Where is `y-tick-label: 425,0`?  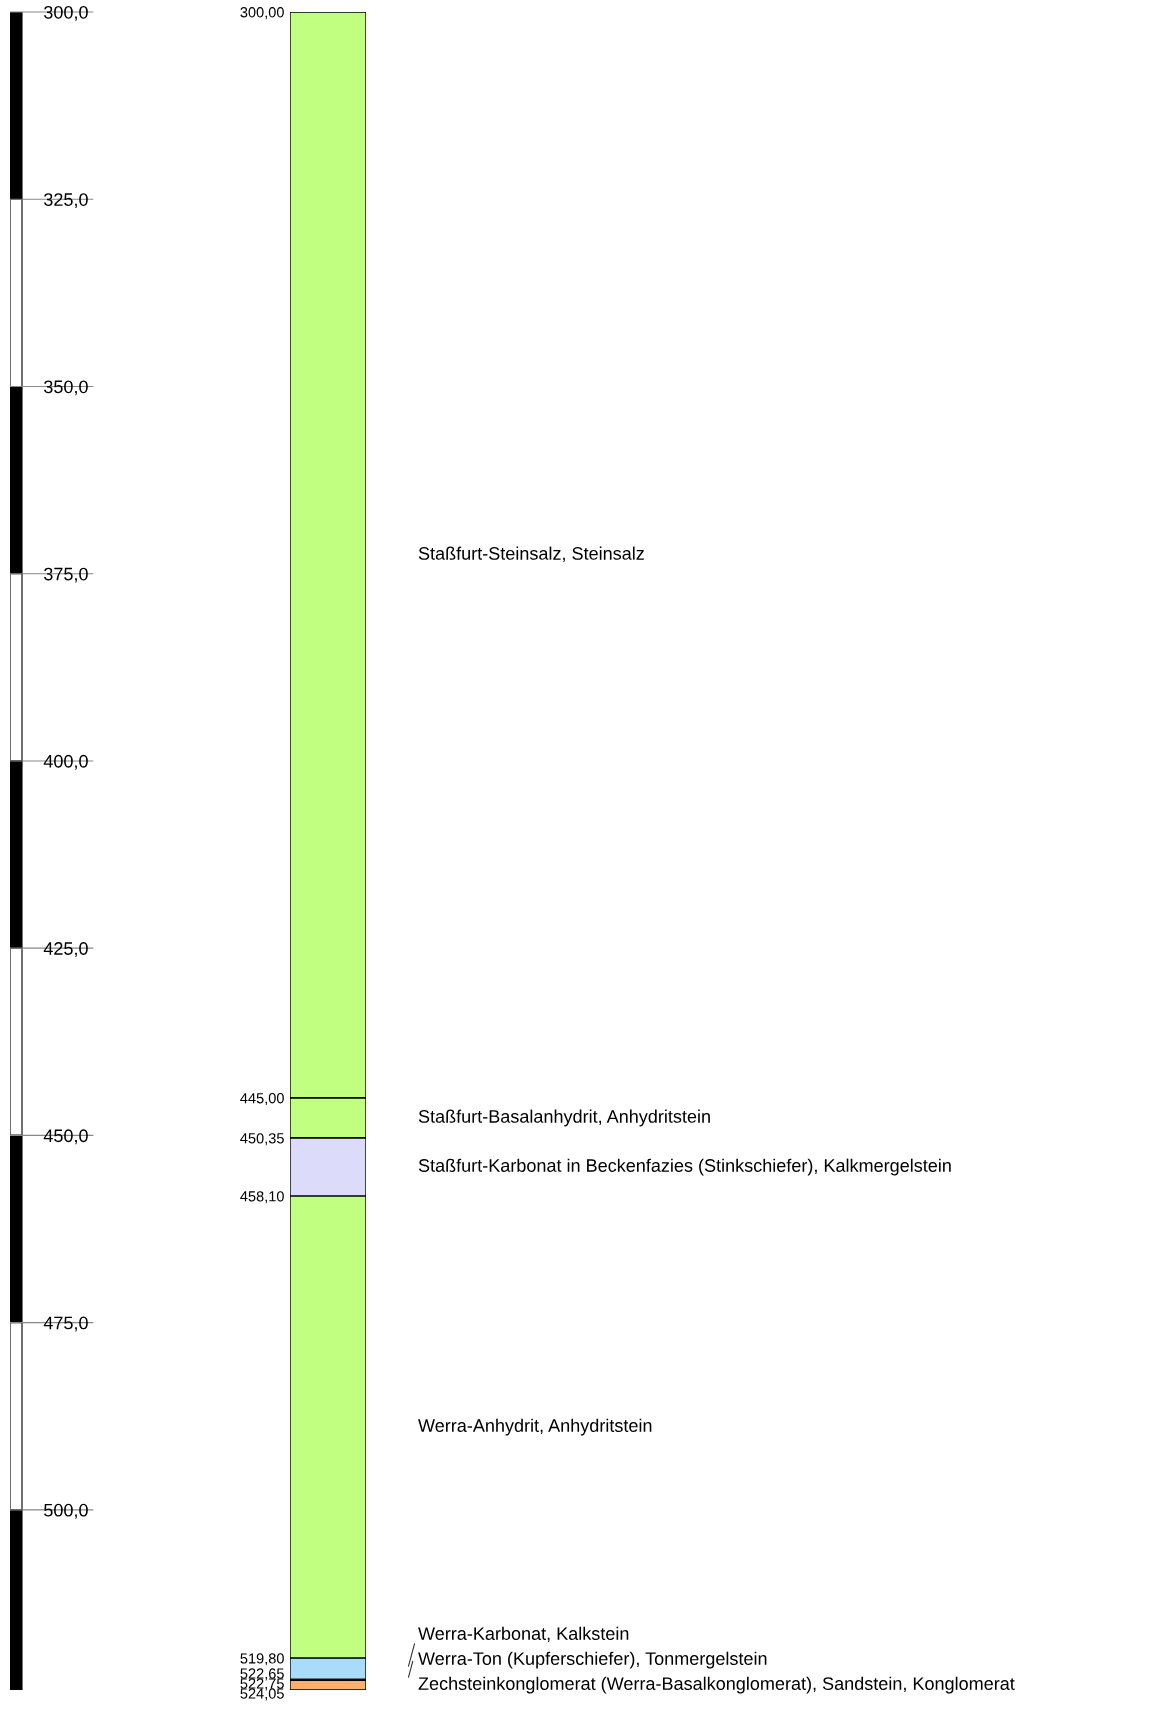
y-tick-label: 425,0 is located at coordinates (65, 950).